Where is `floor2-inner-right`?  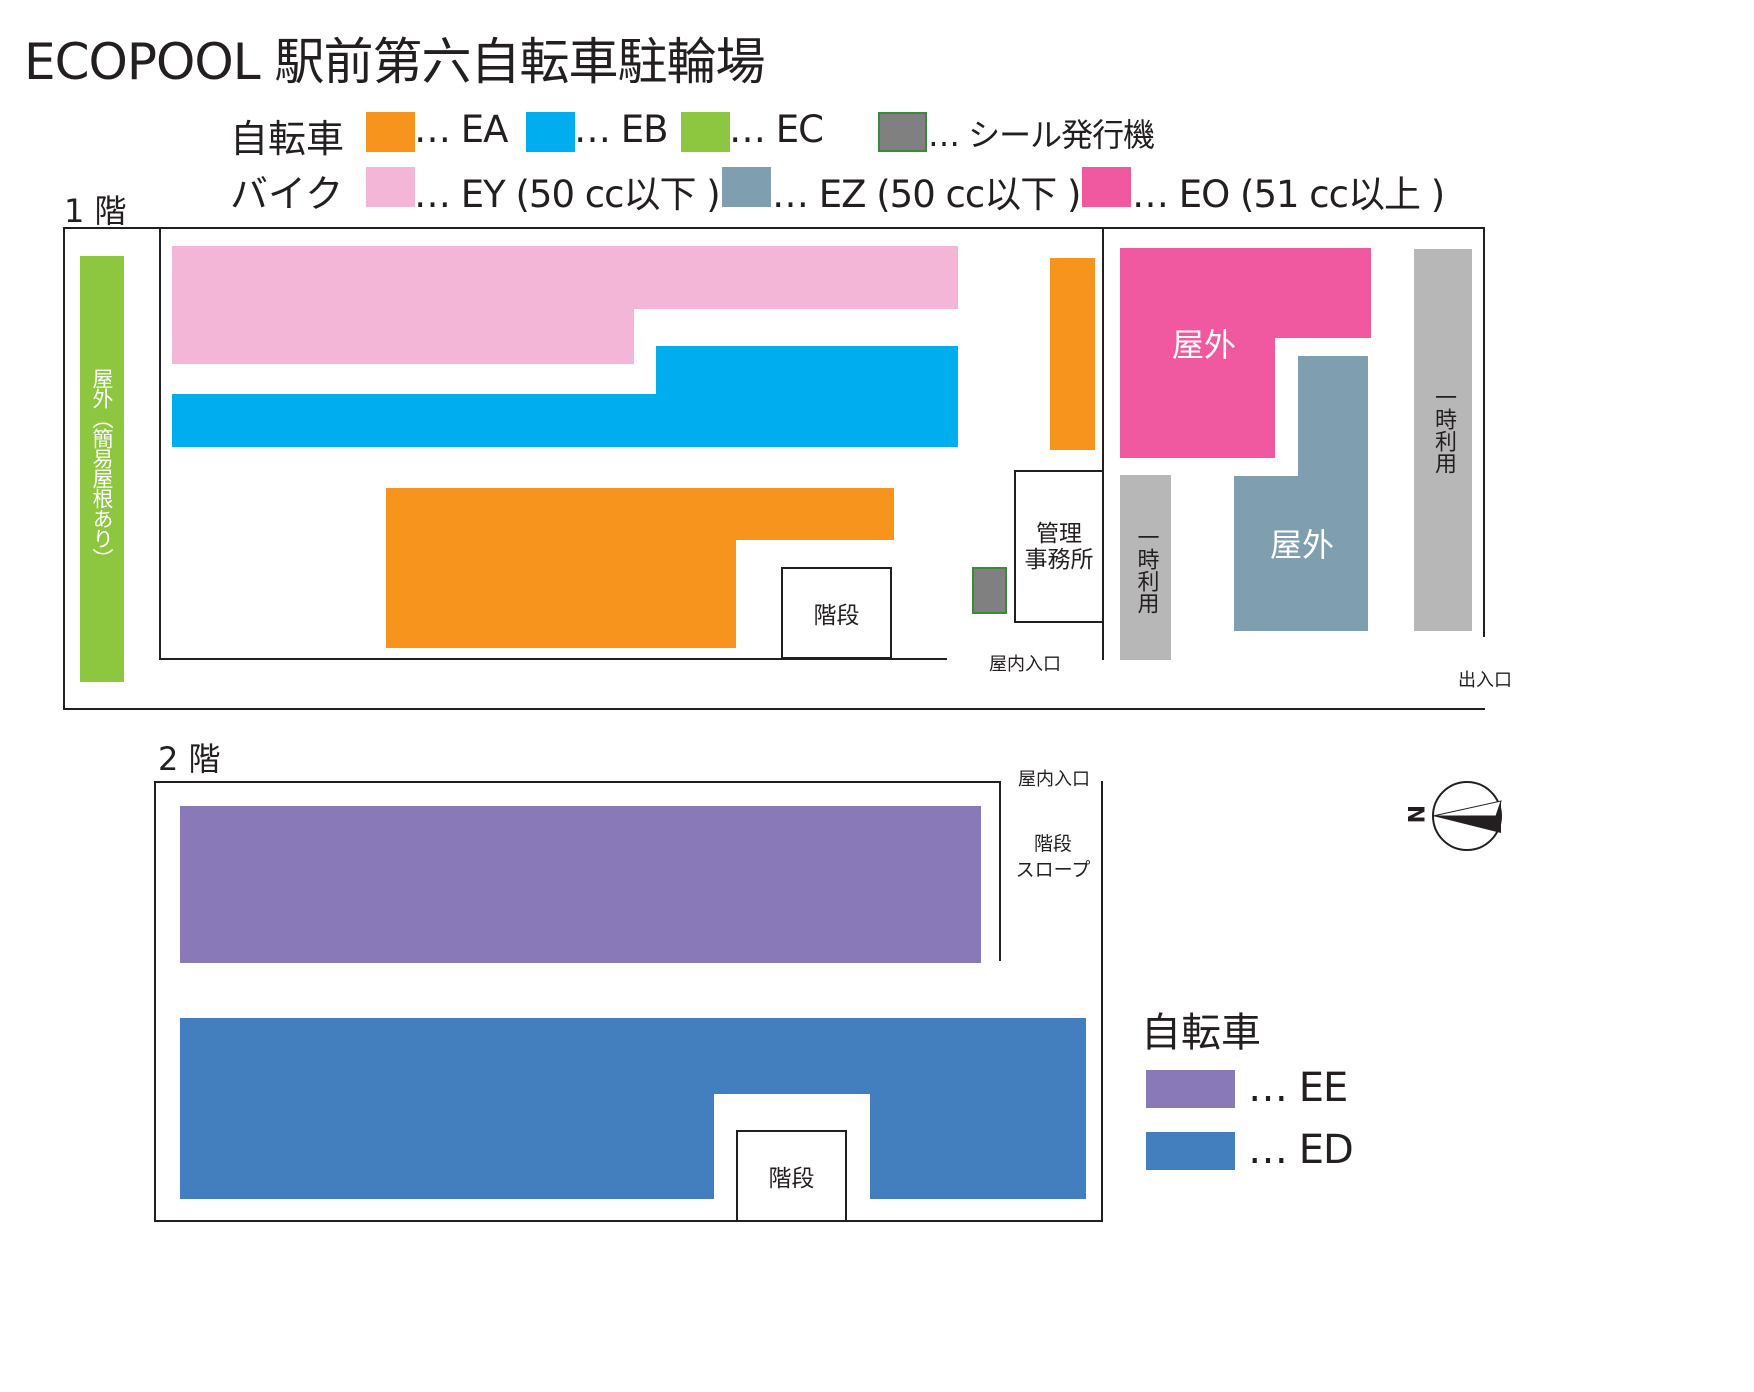 floor2-inner-right is located at coordinates (1000, 871).